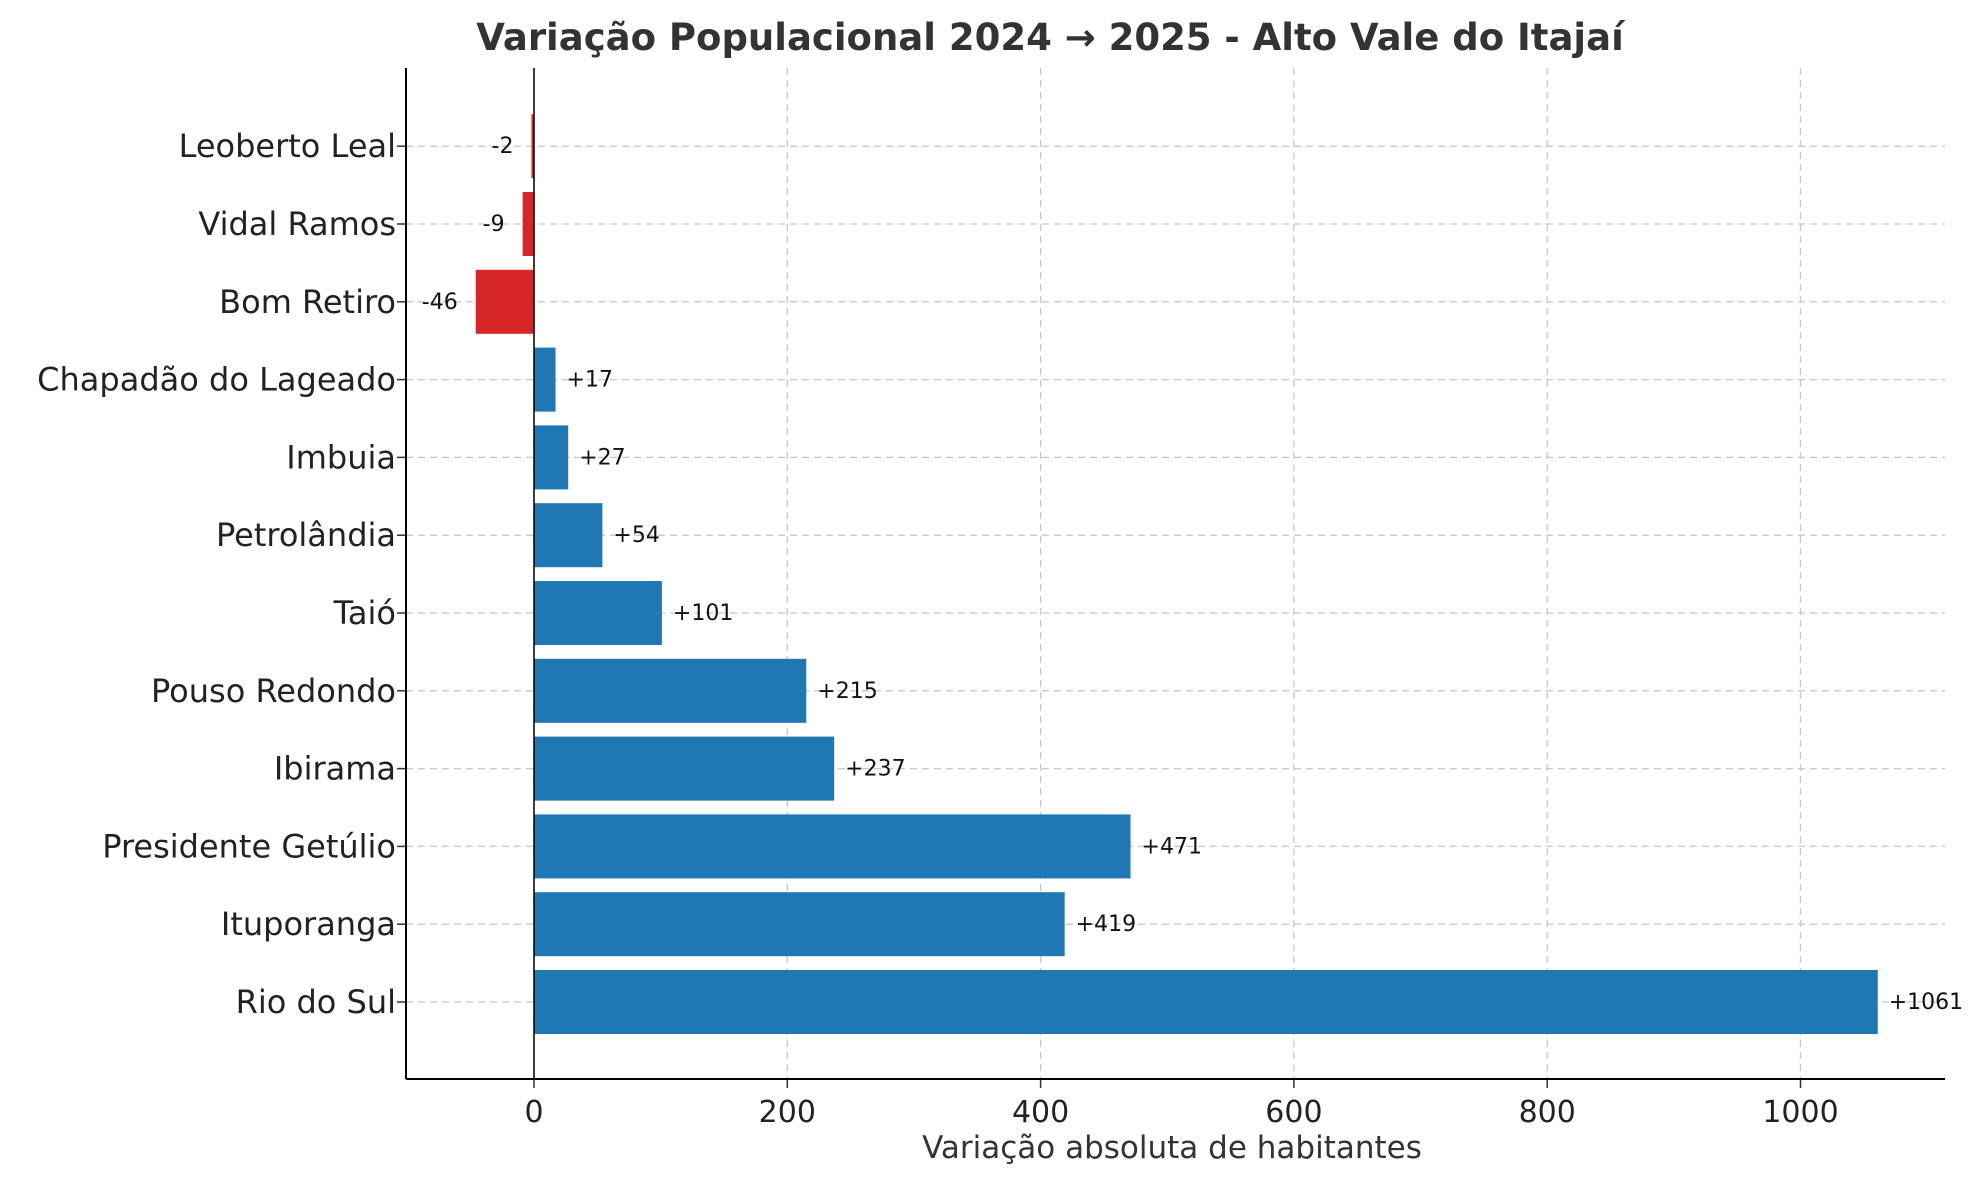 This screenshot has width=1980, height=1180. I want to click on bar-value-label: +215, so click(847, 691).